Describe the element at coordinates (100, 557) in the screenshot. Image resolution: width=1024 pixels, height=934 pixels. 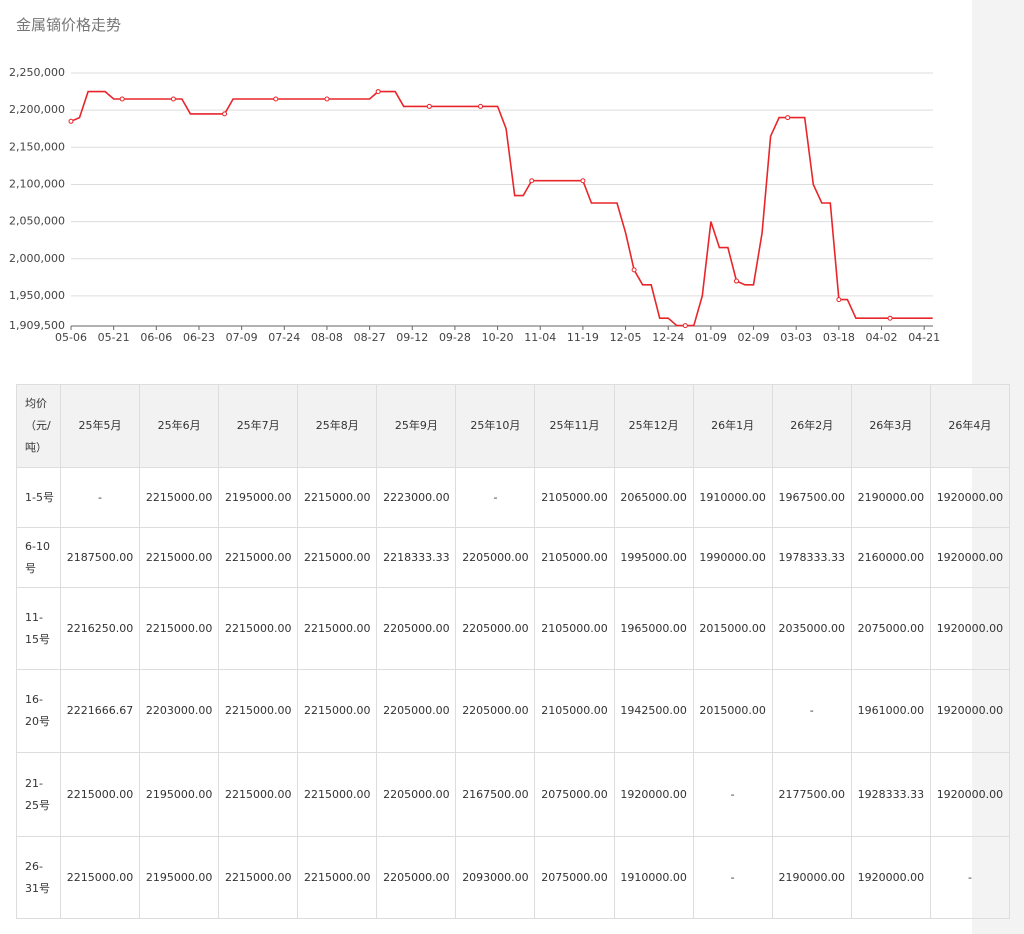
I see `table-cell: 2187500.00` at that location.